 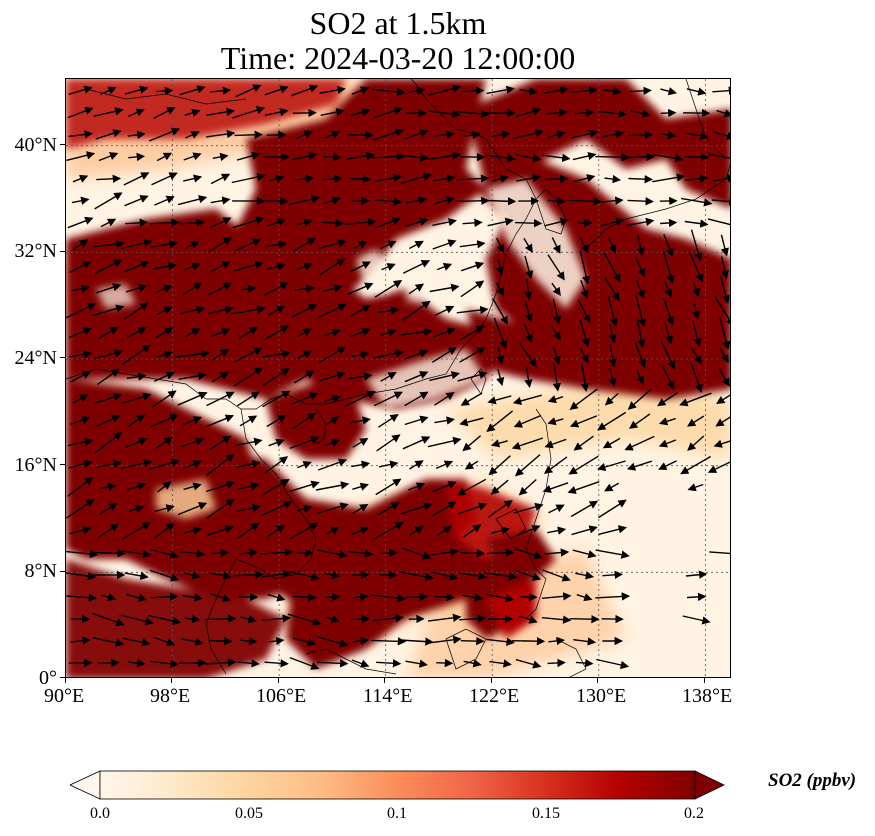 I want to click on colorbar-tick-label: 0.05, so click(x=249, y=813).